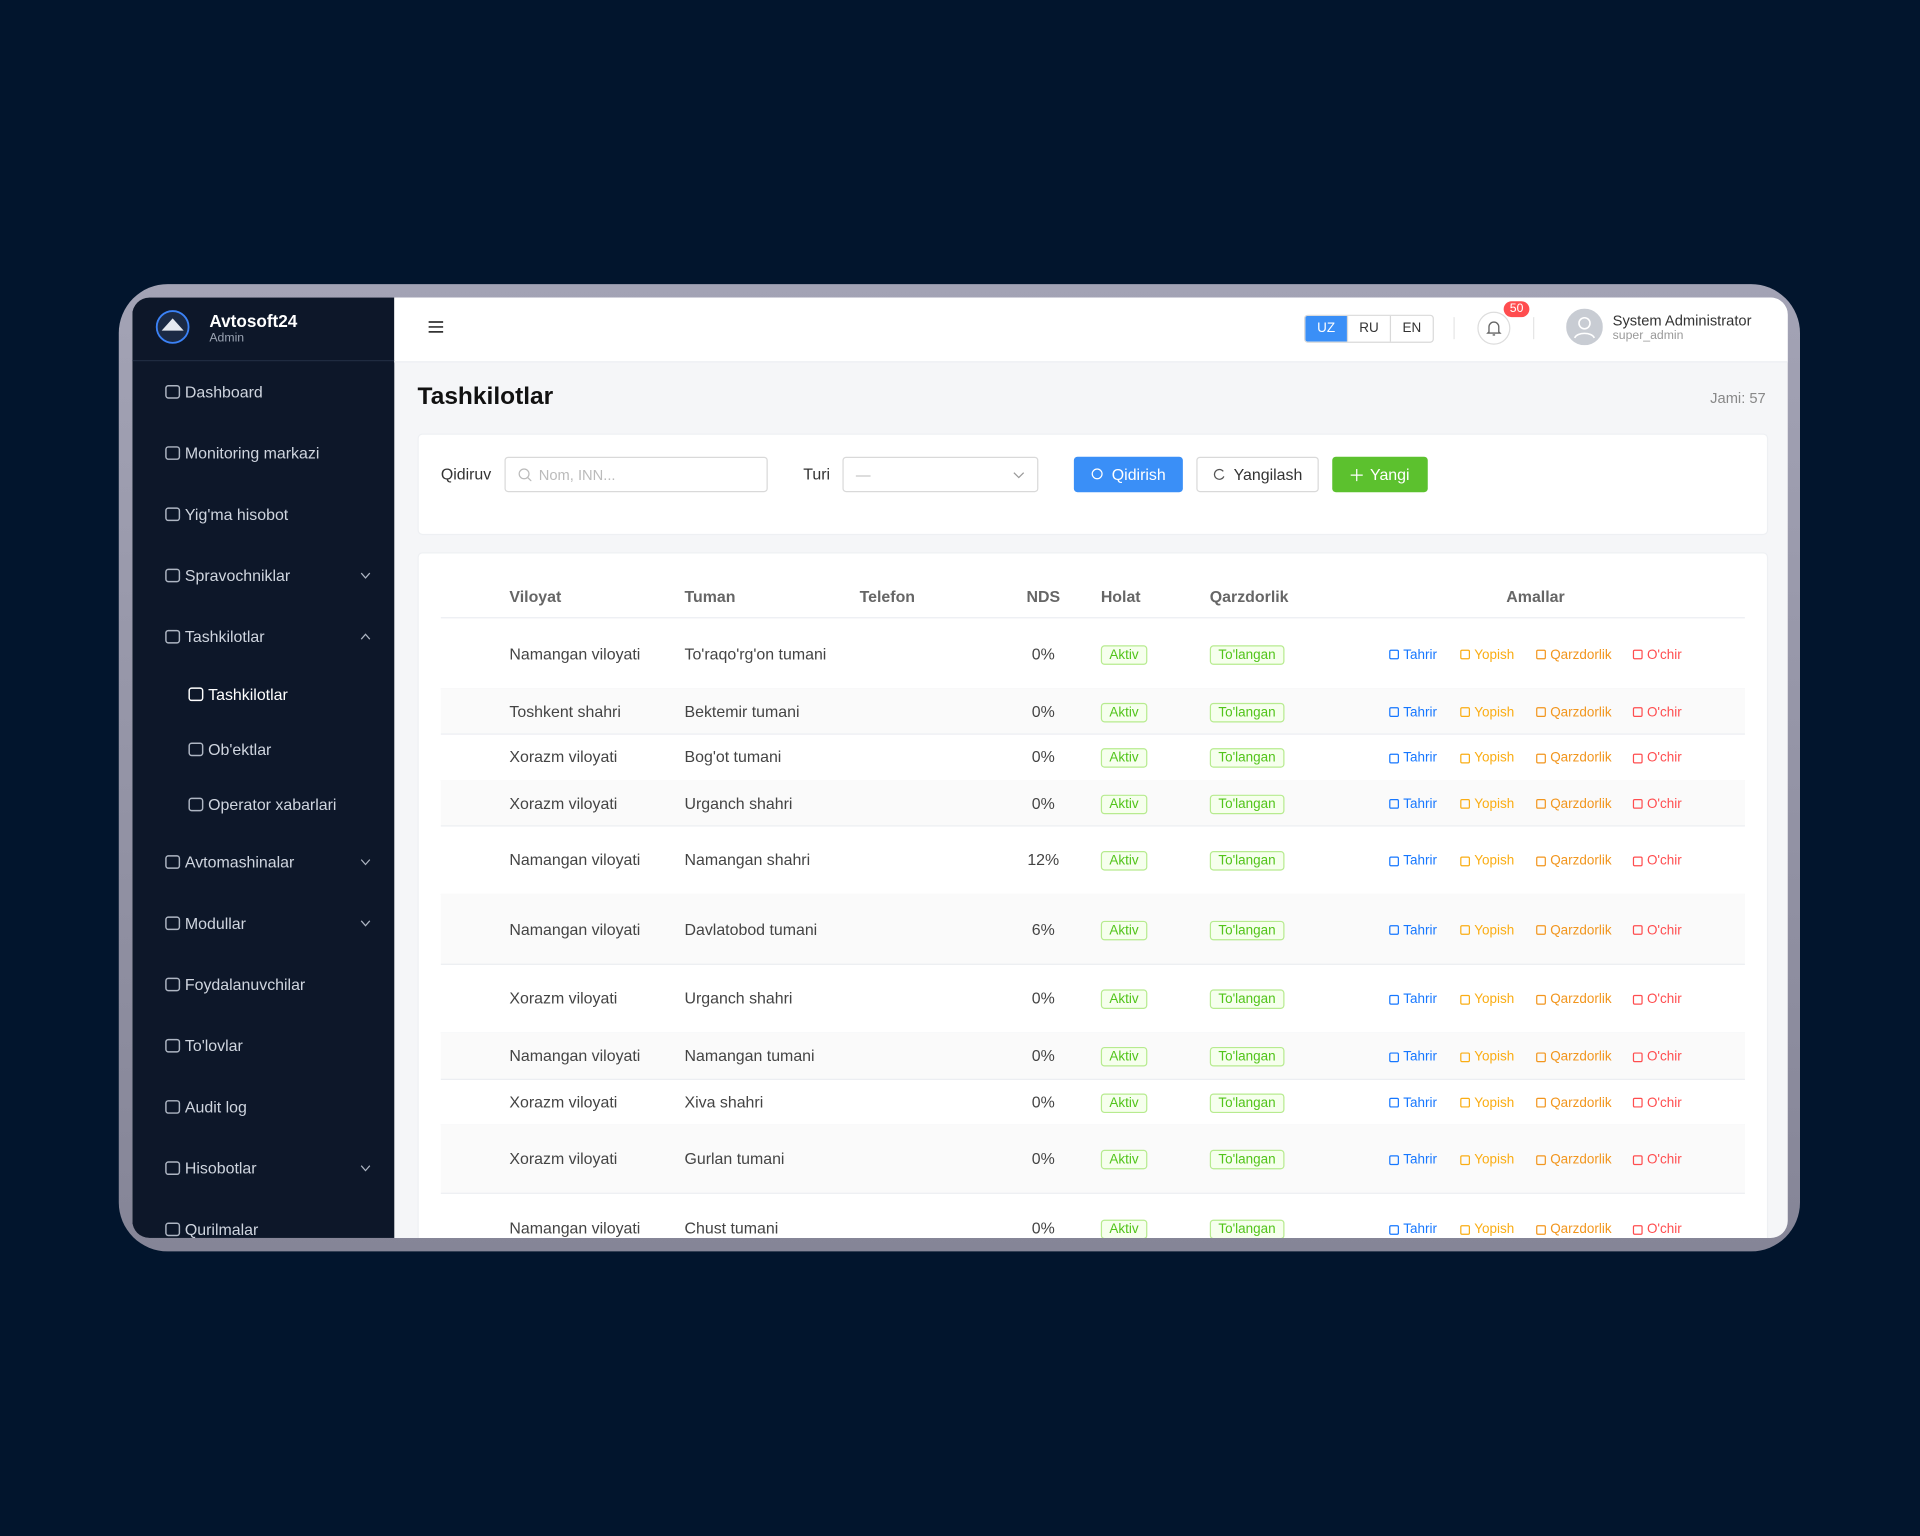  What do you see at coordinates (1257, 474) in the screenshot?
I see `reset-button: Yangilash` at bounding box center [1257, 474].